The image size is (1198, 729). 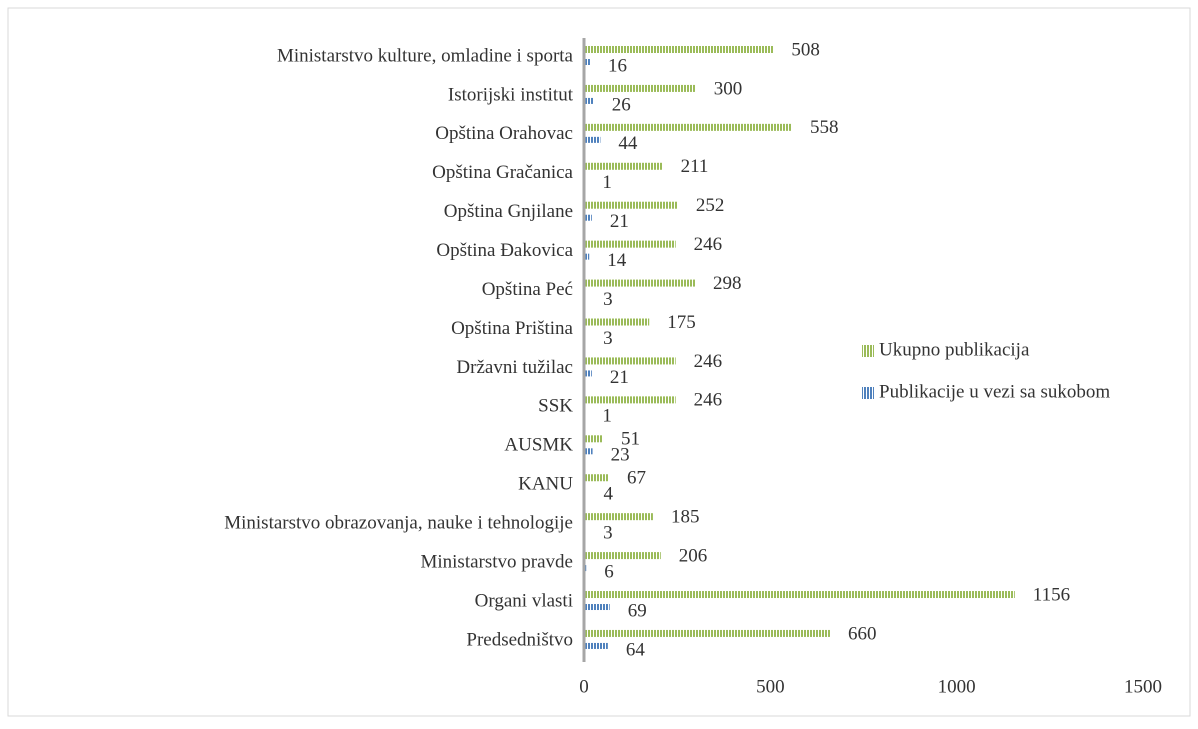 I want to click on y-tick-label: Ministarstvo kulture, omladine i sporta, so click(x=425, y=55).